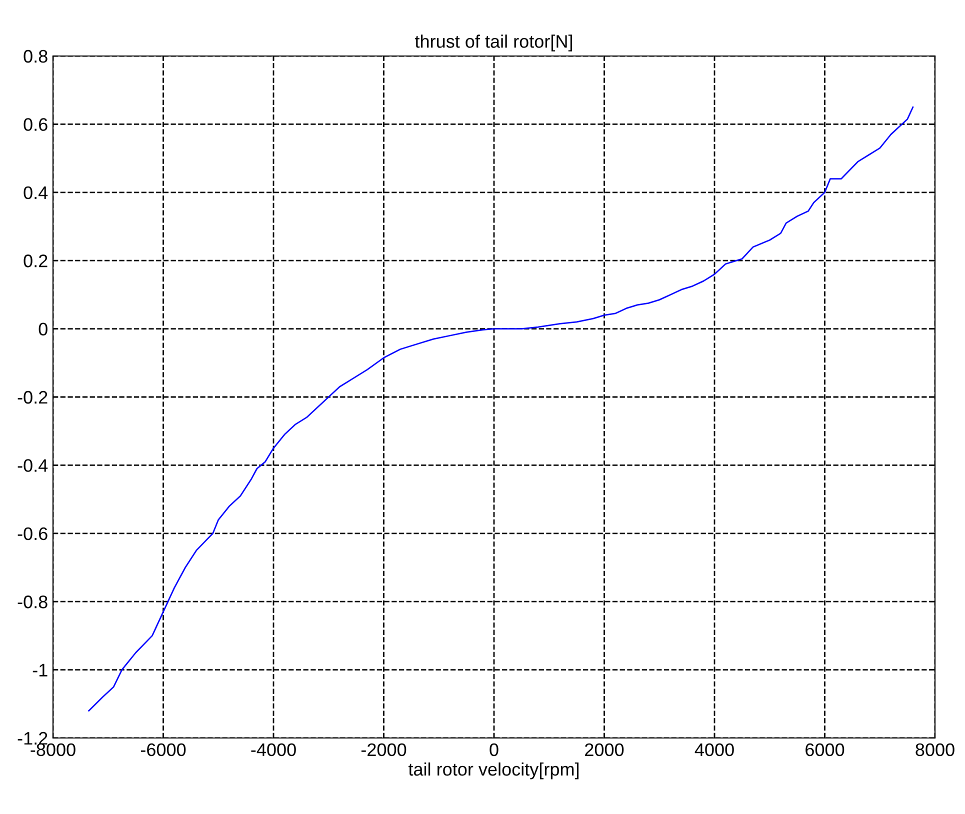  What do you see at coordinates (33, 397) in the screenshot?
I see `y-tick-label: -0.2` at bounding box center [33, 397].